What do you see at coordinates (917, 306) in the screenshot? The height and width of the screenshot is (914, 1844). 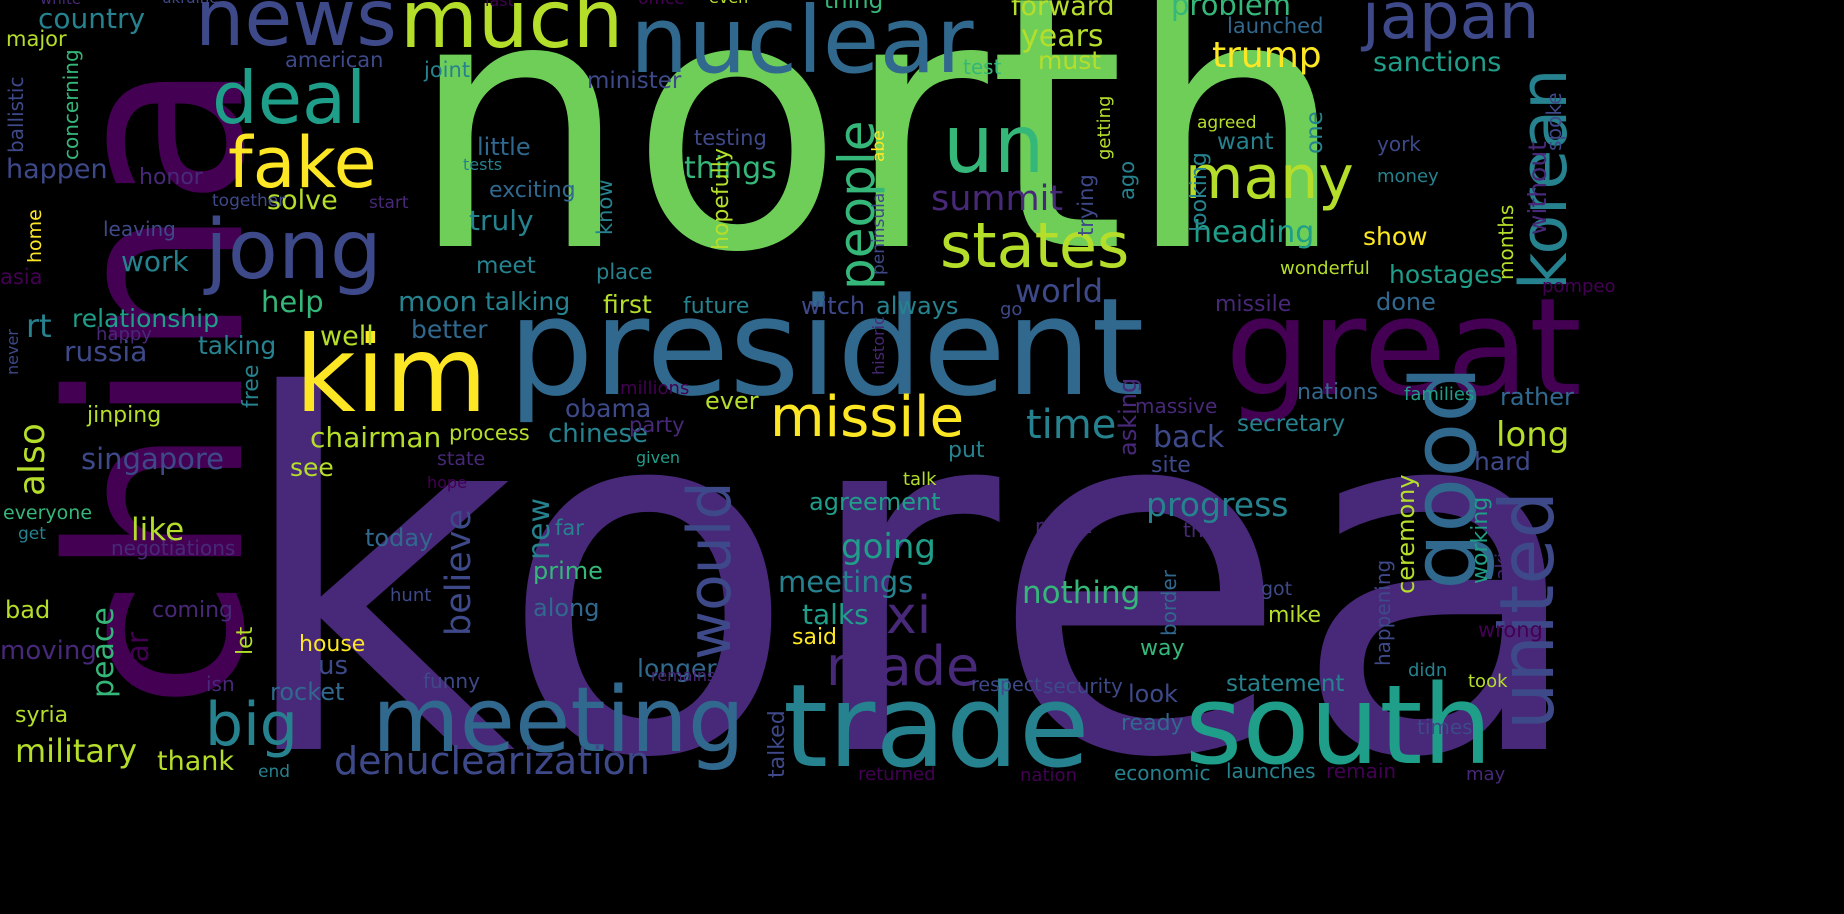 I see `word-always: always` at bounding box center [917, 306].